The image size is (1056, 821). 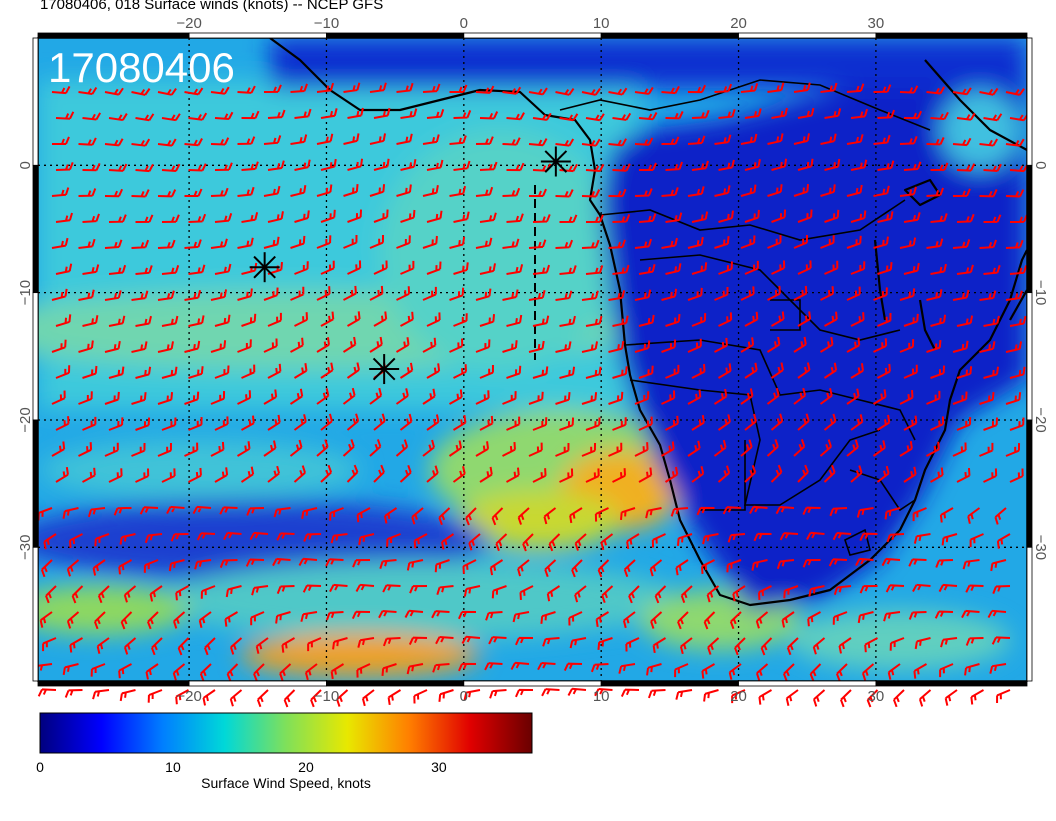 I want to click on right-axis-bar, so click(x=1029, y=614).